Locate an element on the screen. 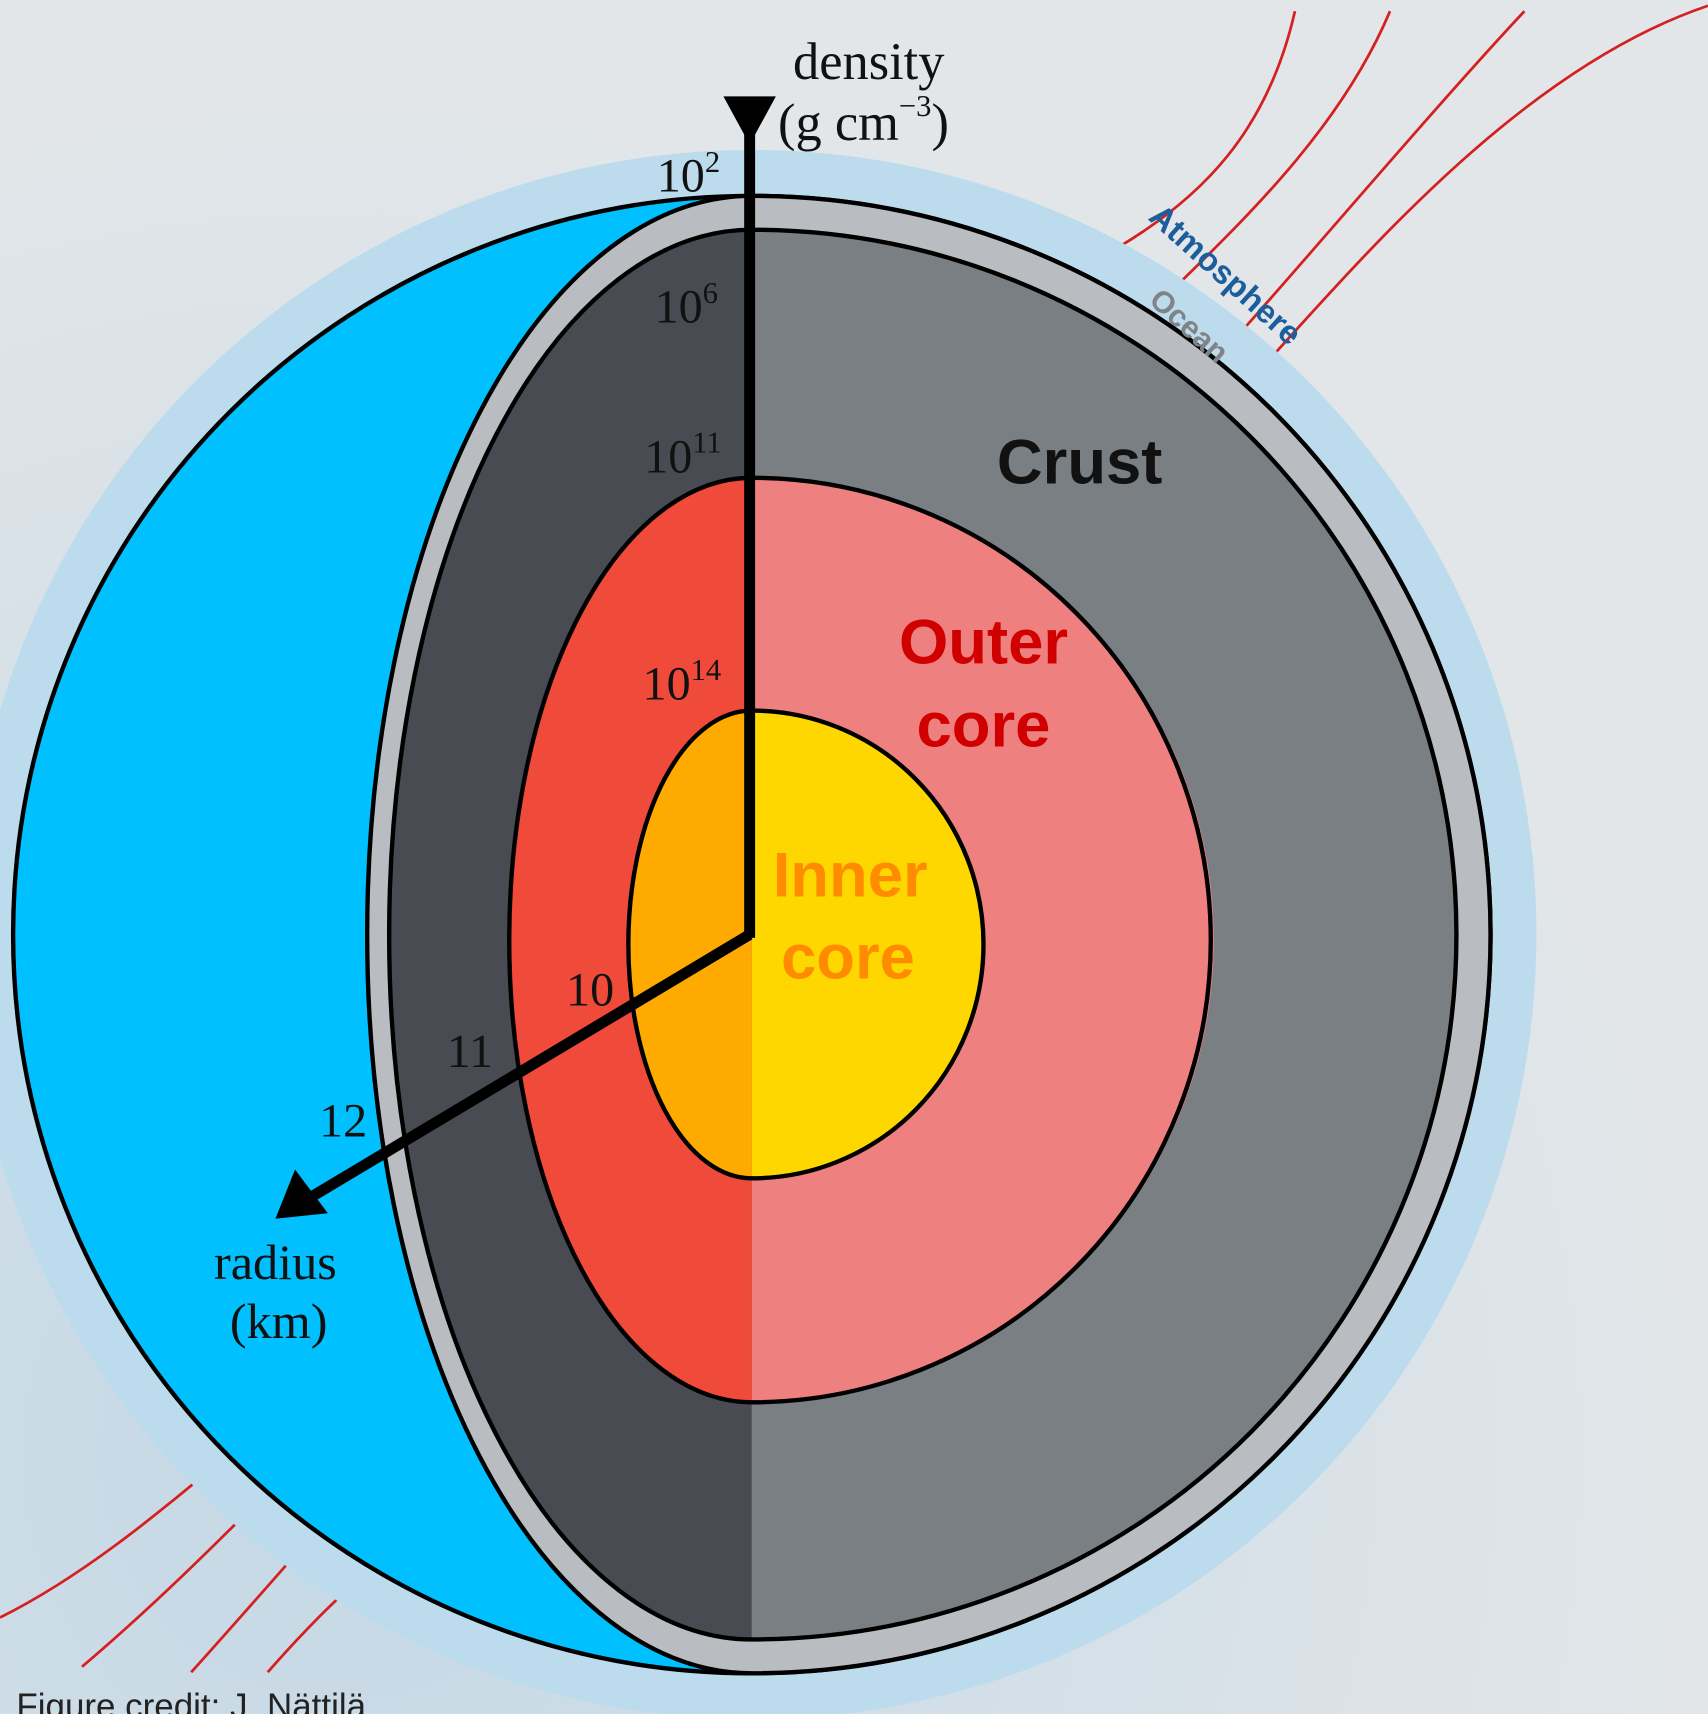 This screenshot has width=1708, height=1714. radius-axis is located at coordinates (530, 1065).